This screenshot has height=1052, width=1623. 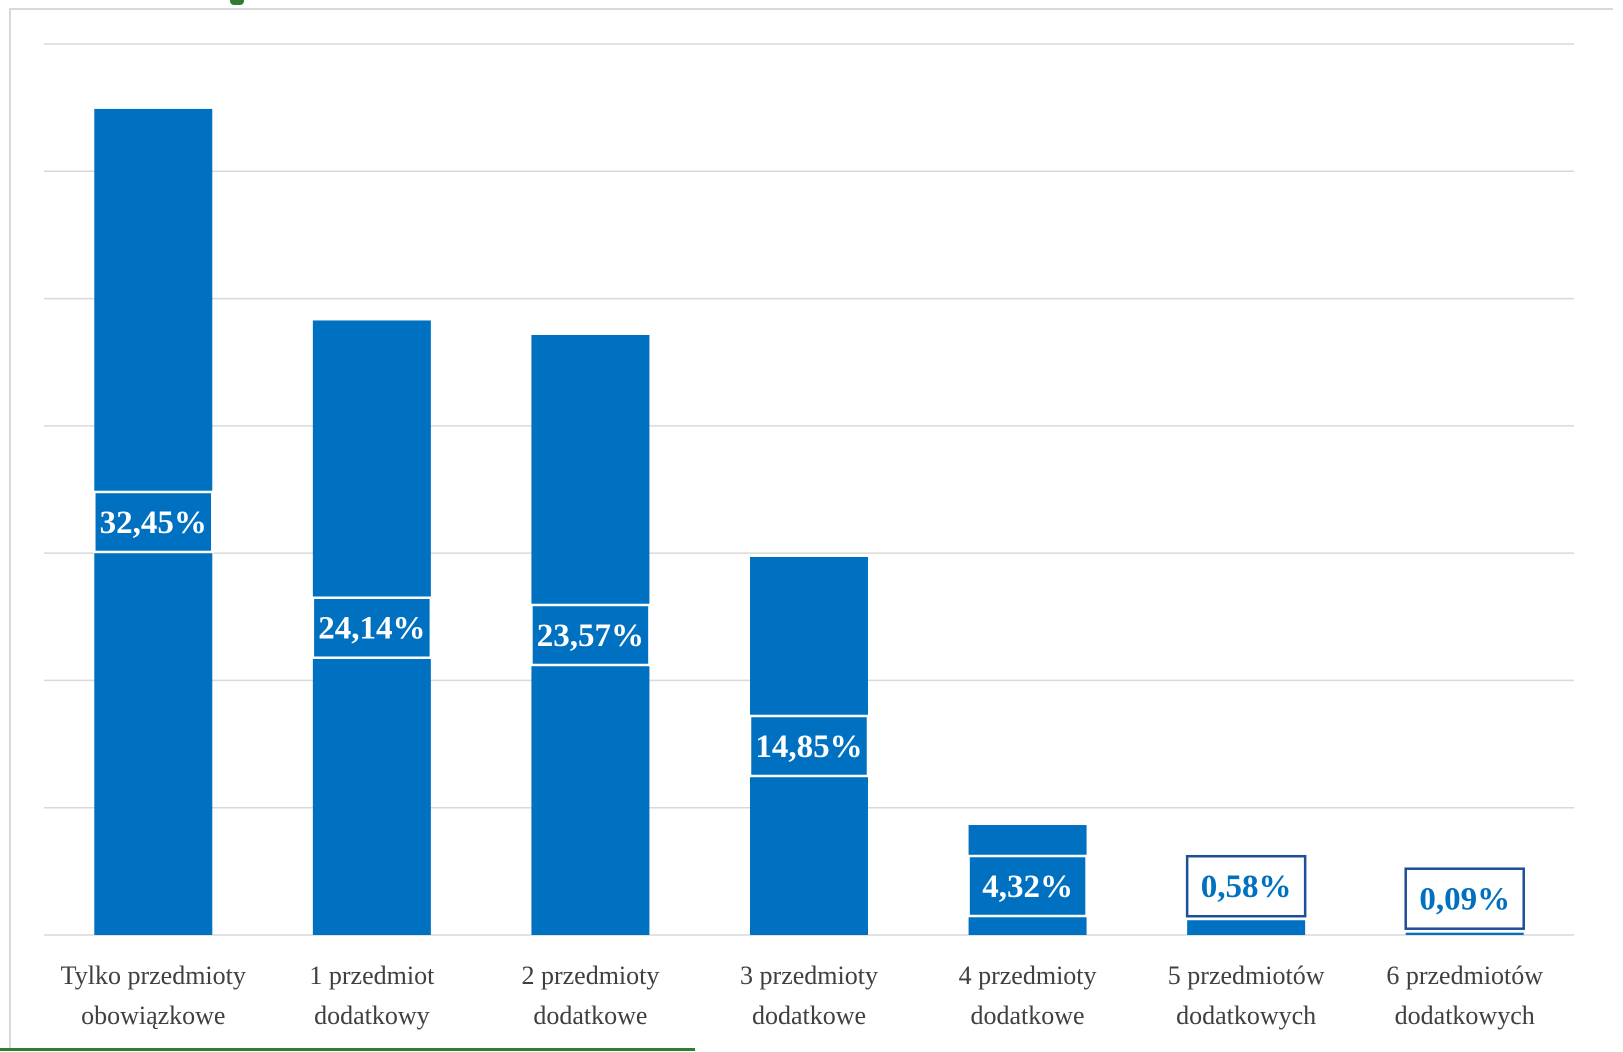 I want to click on data-label: 0,58%, so click(x=1246, y=887).